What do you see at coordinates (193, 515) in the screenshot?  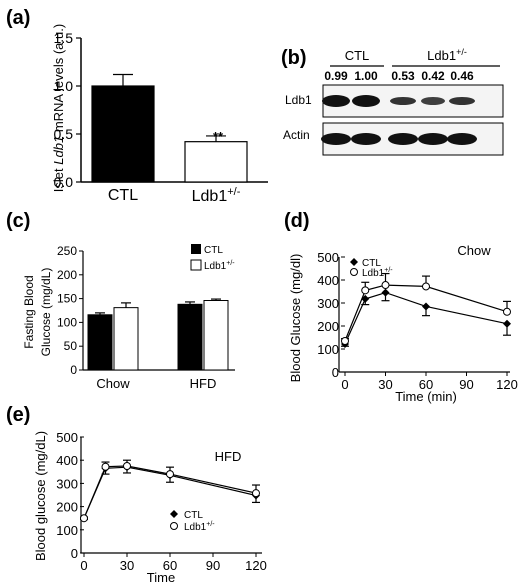 I see `panel-e-legend-ctl-label: CTL` at bounding box center [193, 515].